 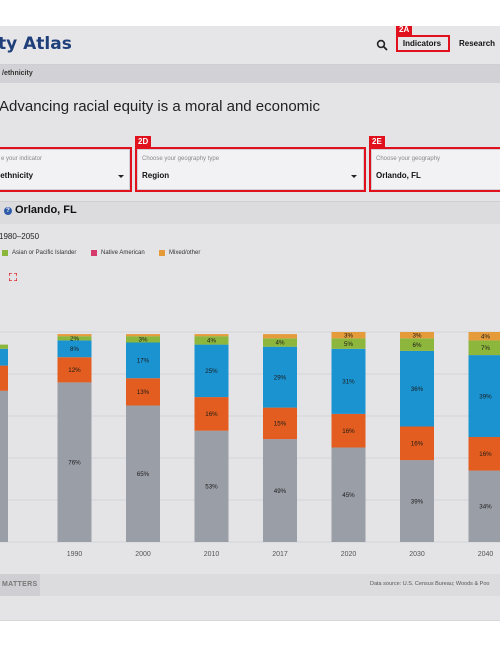 What do you see at coordinates (20, 236) in the screenshot?
I see `chart-year-range: 1980–2050` at bounding box center [20, 236].